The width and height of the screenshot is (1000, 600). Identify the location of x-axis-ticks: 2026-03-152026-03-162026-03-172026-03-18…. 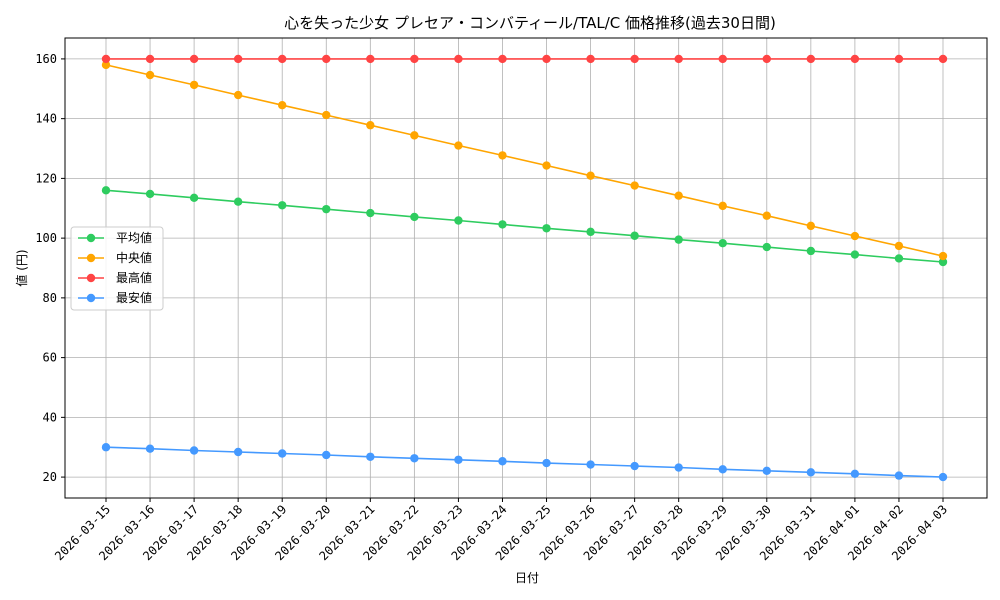
(501, 530).